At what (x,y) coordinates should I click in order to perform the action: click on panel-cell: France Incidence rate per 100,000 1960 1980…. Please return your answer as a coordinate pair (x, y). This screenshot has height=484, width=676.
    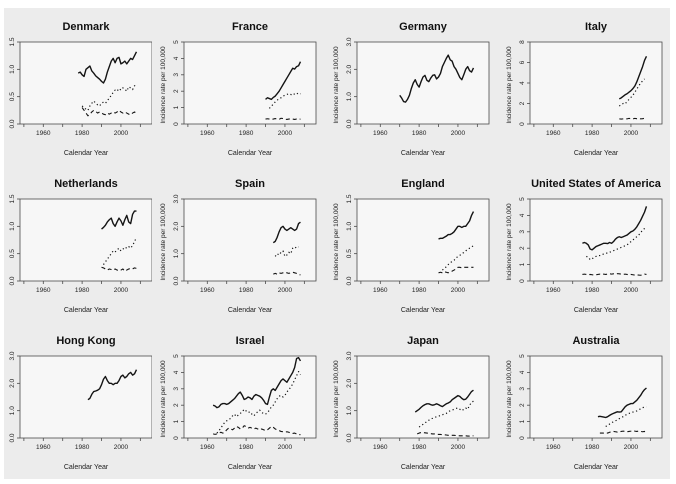
    Looking at the image, I should click on (238, 86).